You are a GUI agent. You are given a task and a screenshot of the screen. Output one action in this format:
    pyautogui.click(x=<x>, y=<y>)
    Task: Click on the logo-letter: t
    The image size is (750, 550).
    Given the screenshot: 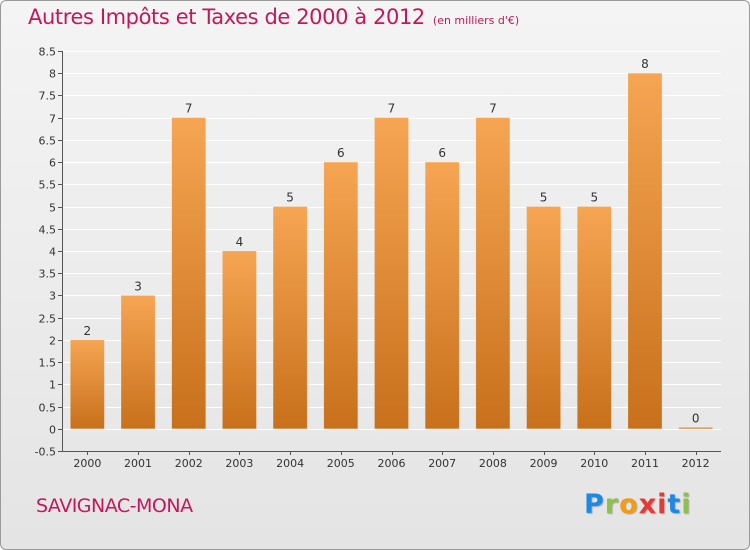 What is the action you would take?
    pyautogui.click(x=674, y=504)
    